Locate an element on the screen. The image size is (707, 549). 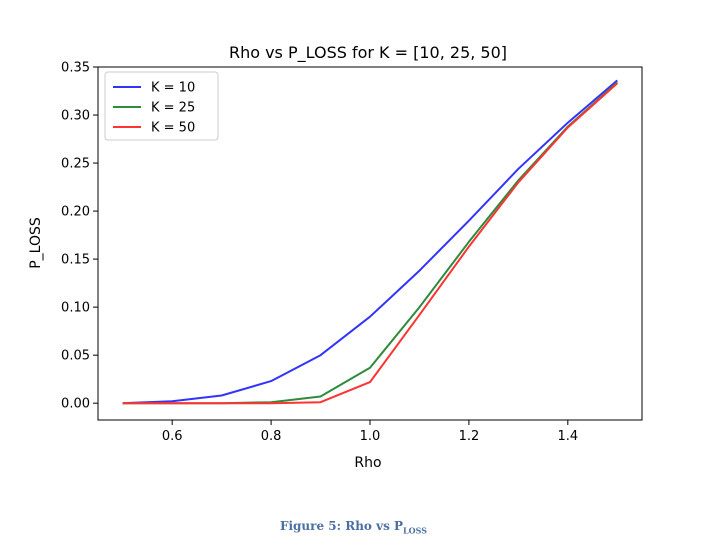
x-tick-label: 1.4 is located at coordinates (567, 436).